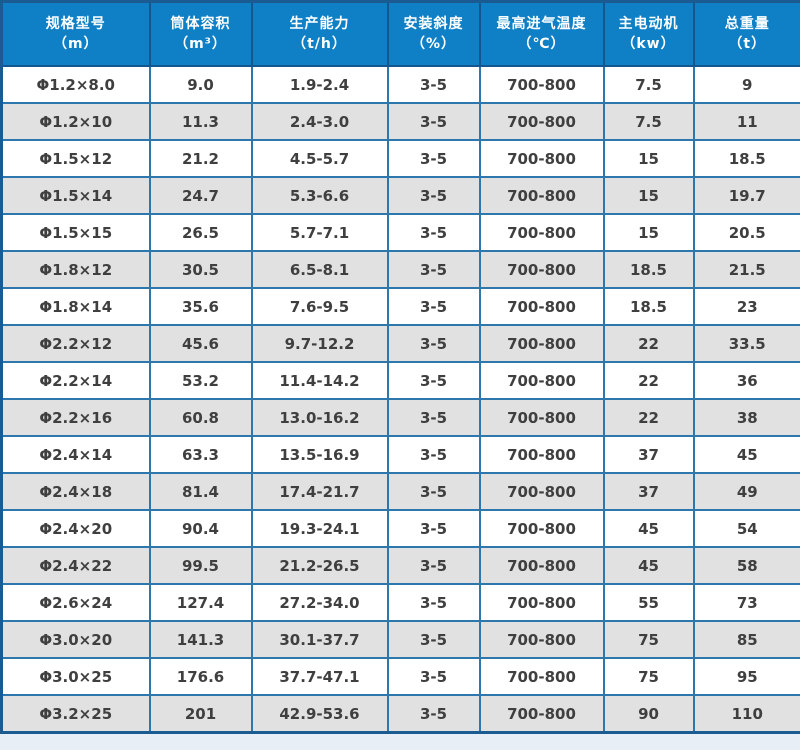 This screenshot has width=800, height=750. What do you see at coordinates (200, 33) in the screenshot?
I see `header-cylinder-volume: 筒体容积 （m³）` at bounding box center [200, 33].